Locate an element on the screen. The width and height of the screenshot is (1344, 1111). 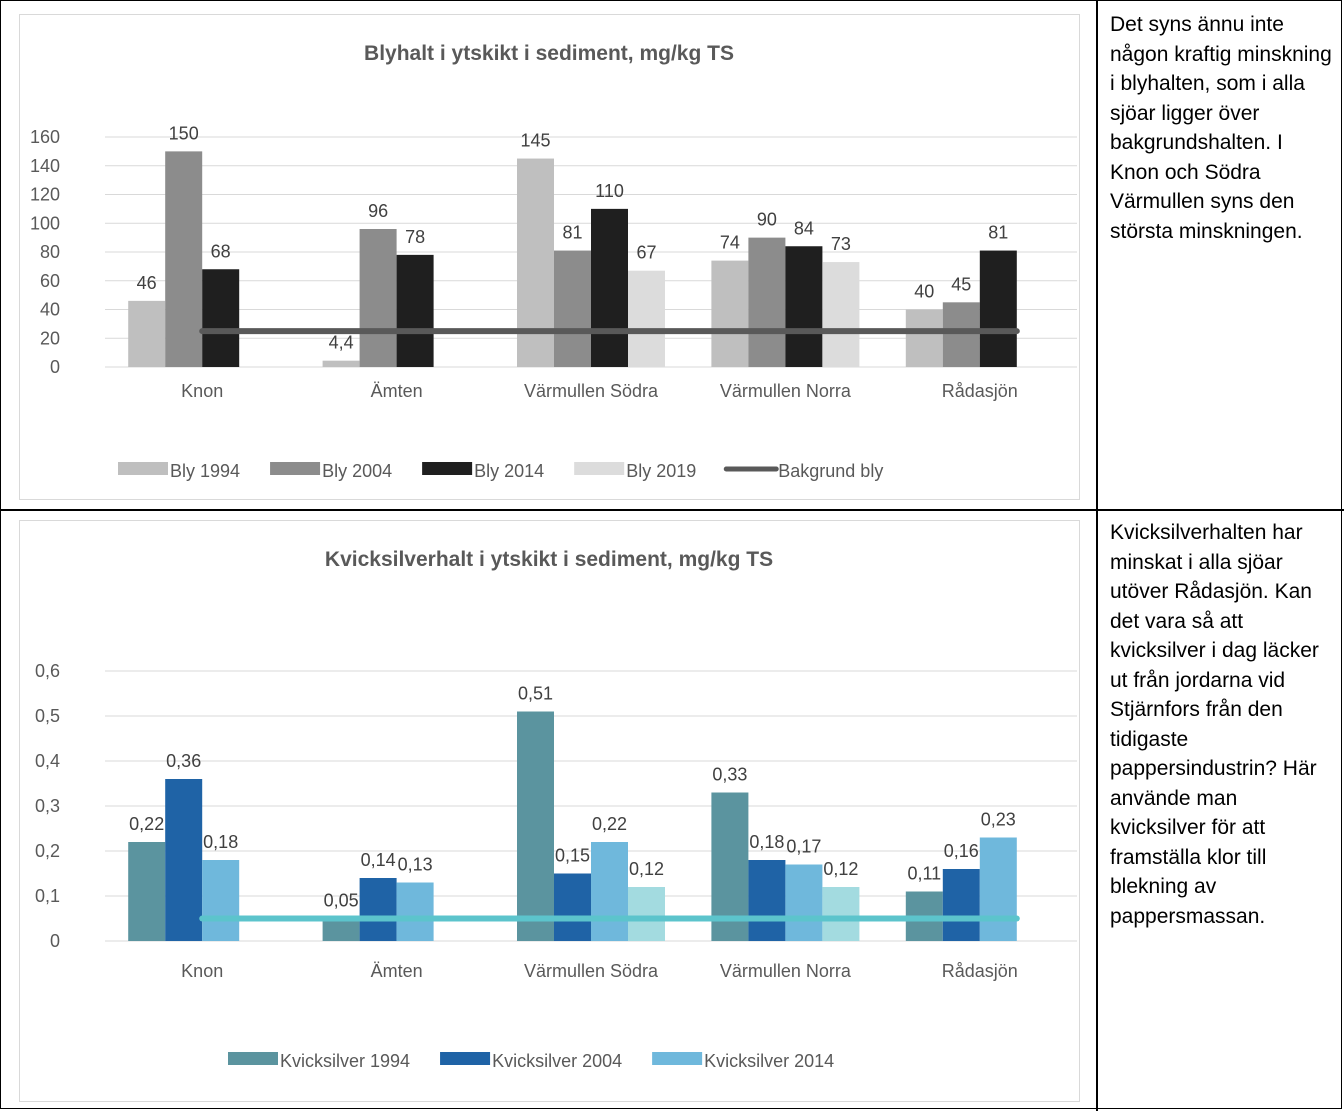
data-label: 0,51 is located at coordinates (535, 694).